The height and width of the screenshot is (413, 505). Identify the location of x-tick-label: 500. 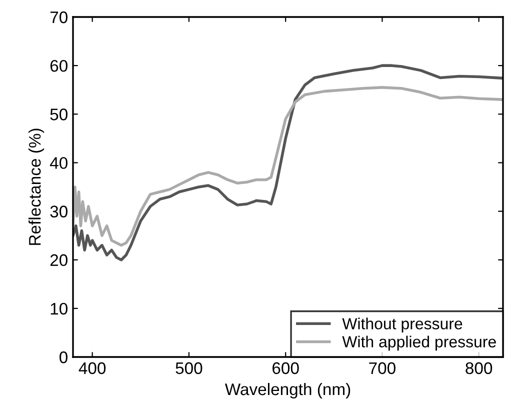
(189, 368).